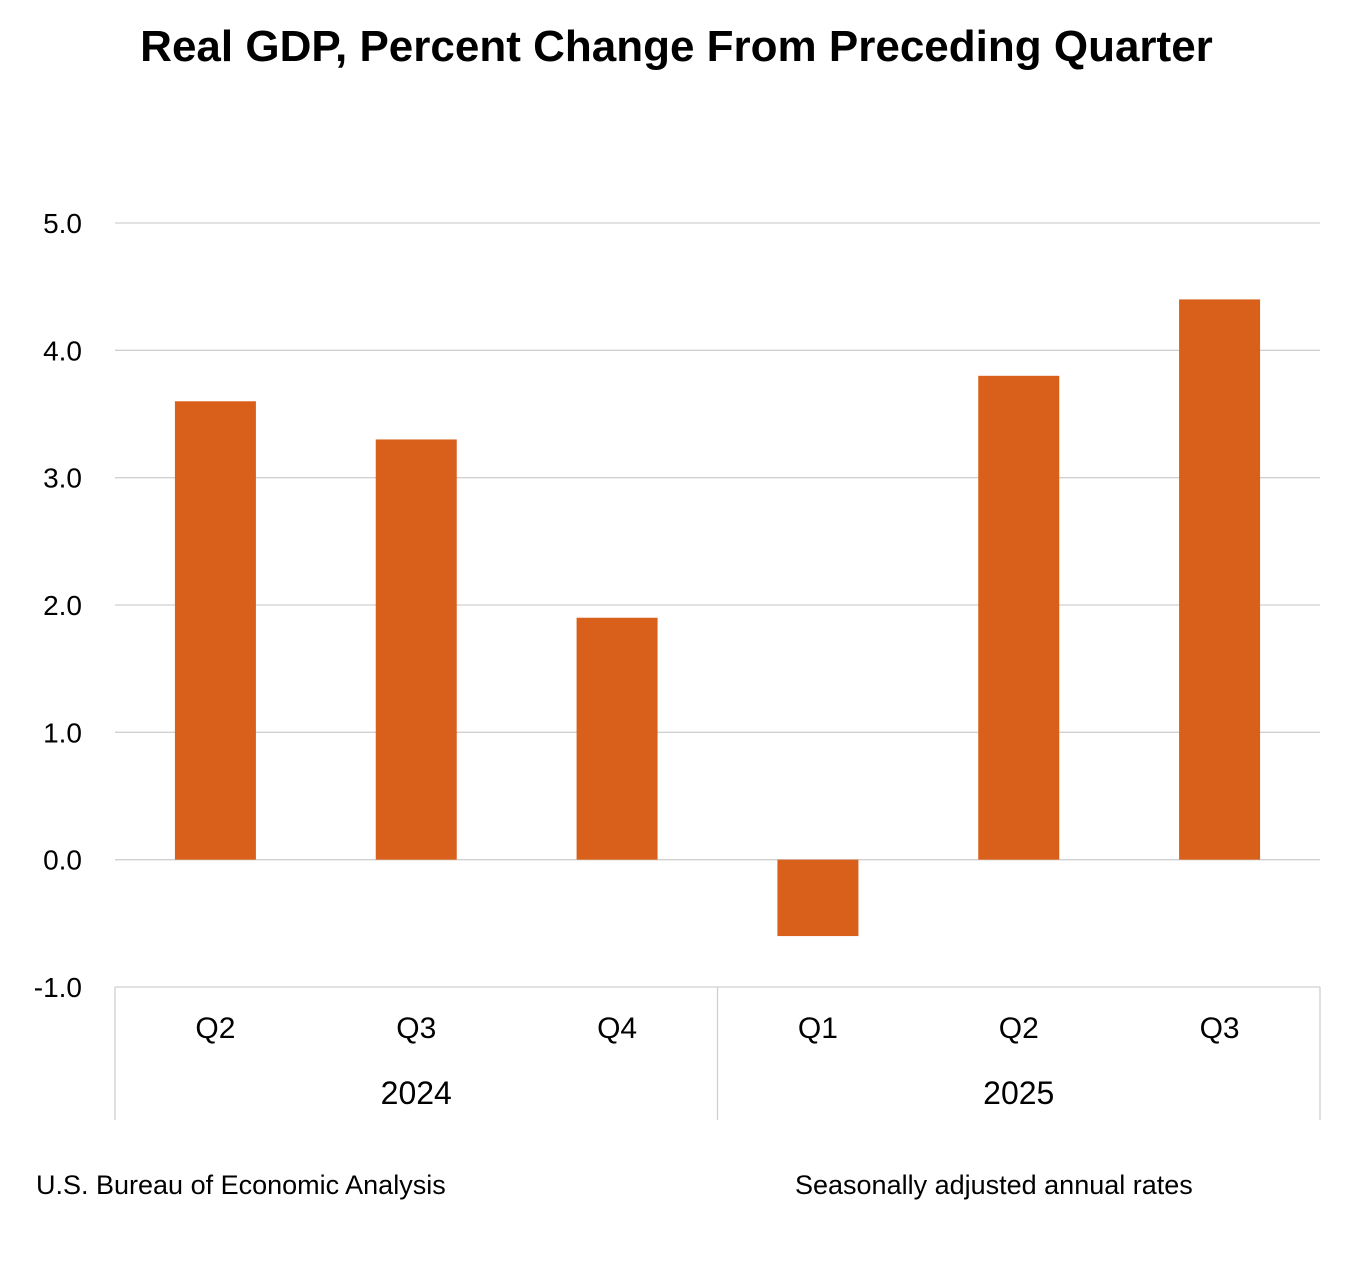 This screenshot has height=1271, width=1353. I want to click on y-tick-label: 1.0, so click(62, 732).